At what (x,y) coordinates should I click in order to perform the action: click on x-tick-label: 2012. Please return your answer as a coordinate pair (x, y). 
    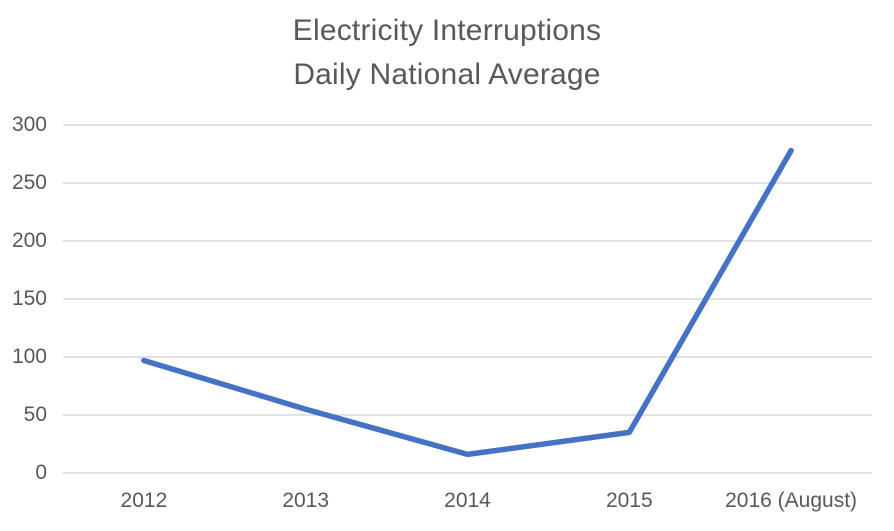
    Looking at the image, I should click on (144, 500).